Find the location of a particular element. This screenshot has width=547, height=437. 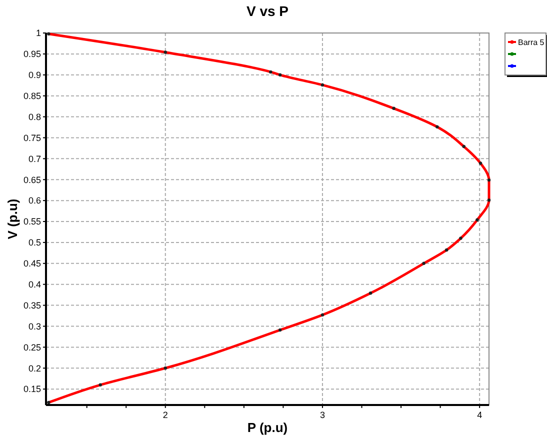

y-tick-label: 0.85 is located at coordinates (32, 95).